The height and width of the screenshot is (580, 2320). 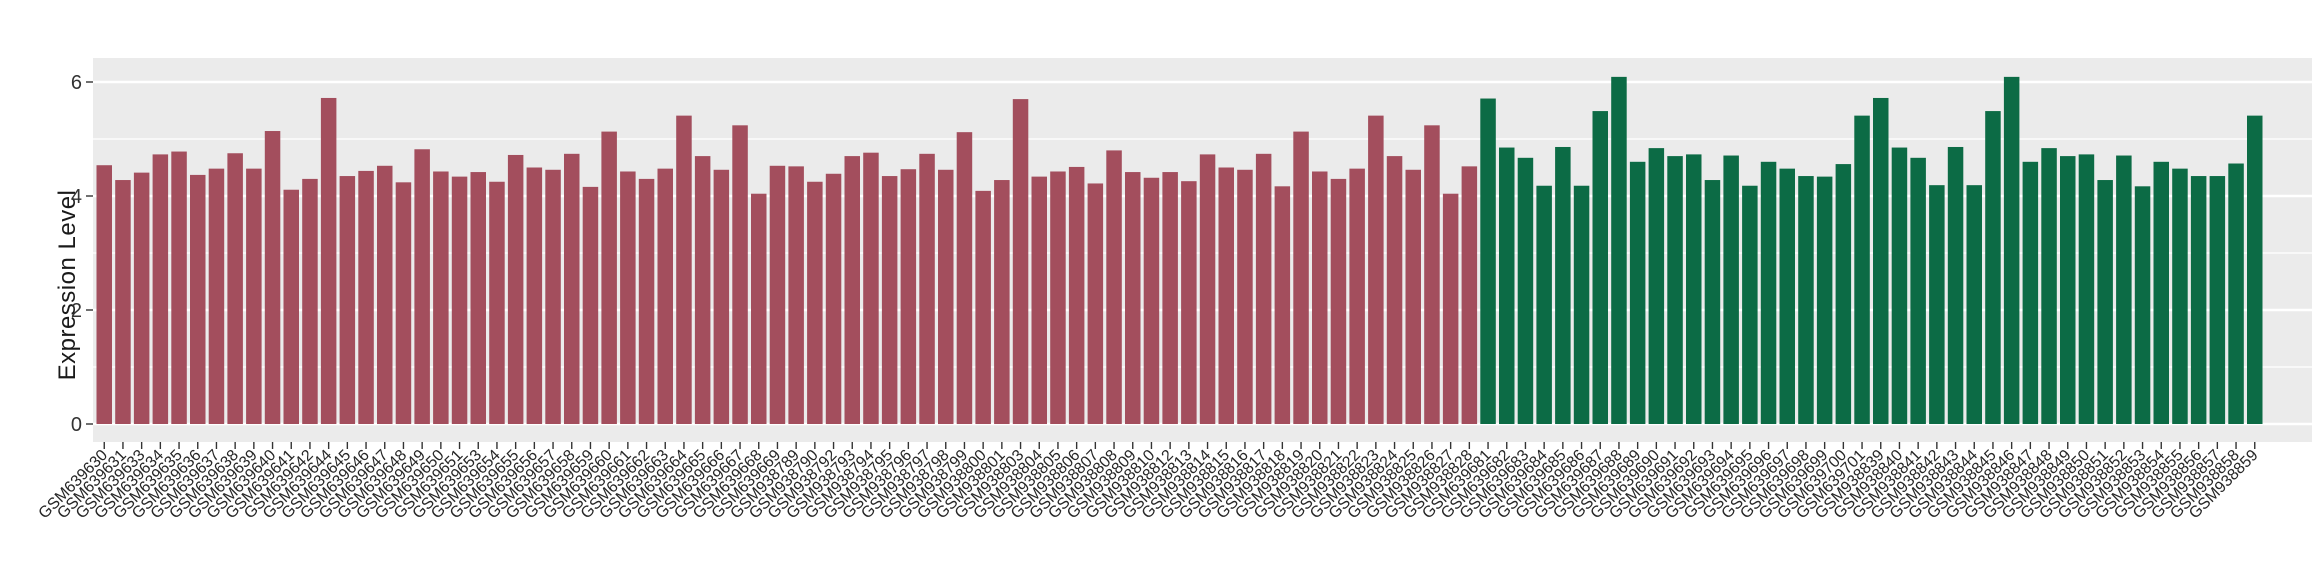 What do you see at coordinates (1170, 298) in the screenshot?
I see `bar-GSM938812` at bounding box center [1170, 298].